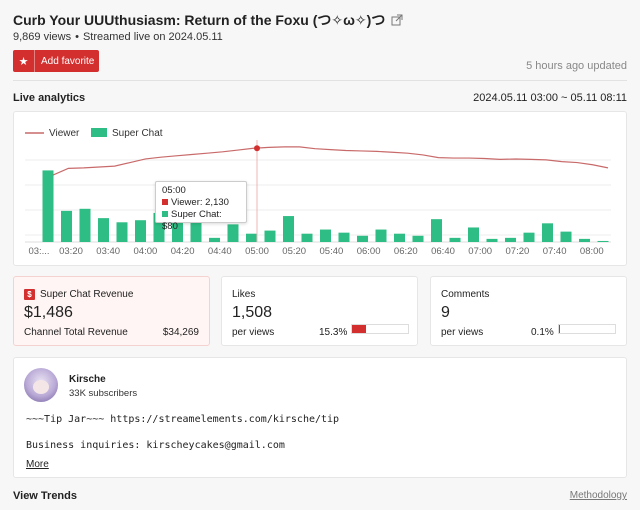 This screenshot has height=510, width=640. Describe the element at coordinates (49, 98) in the screenshot. I see `live-analytics-title: Live analytics` at that location.